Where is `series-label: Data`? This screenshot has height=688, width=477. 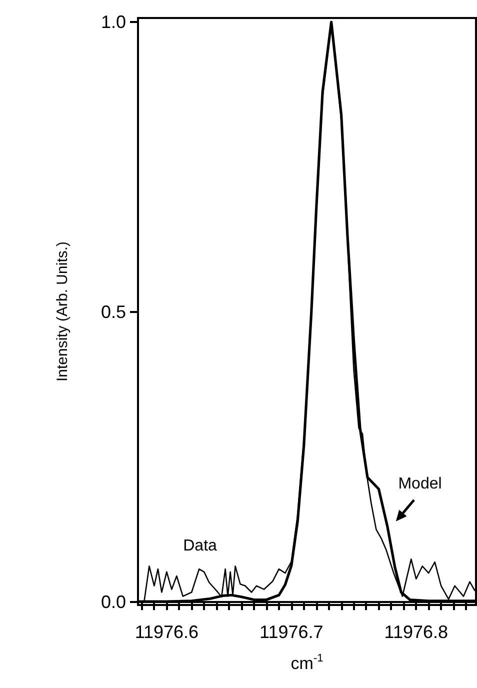 series-label: Data is located at coordinates (200, 546).